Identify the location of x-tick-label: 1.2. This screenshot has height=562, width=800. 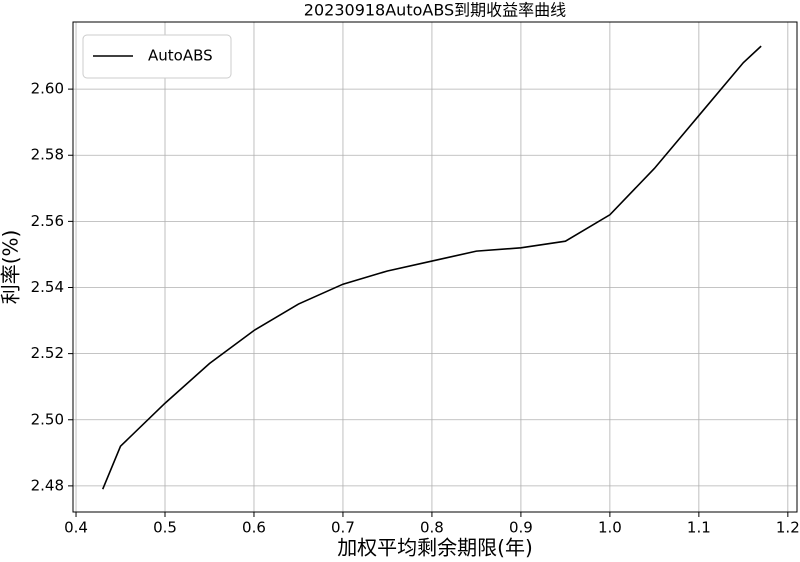
(788, 528).